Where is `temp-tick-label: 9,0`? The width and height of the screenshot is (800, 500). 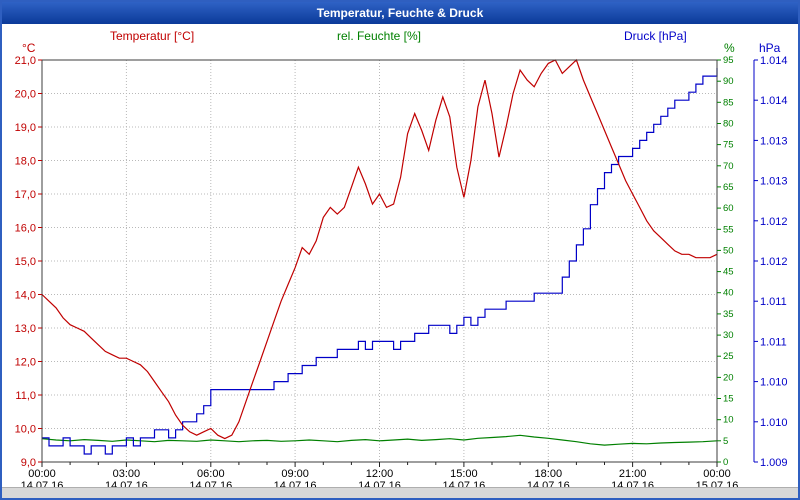 temp-tick-label: 9,0 is located at coordinates (28, 463).